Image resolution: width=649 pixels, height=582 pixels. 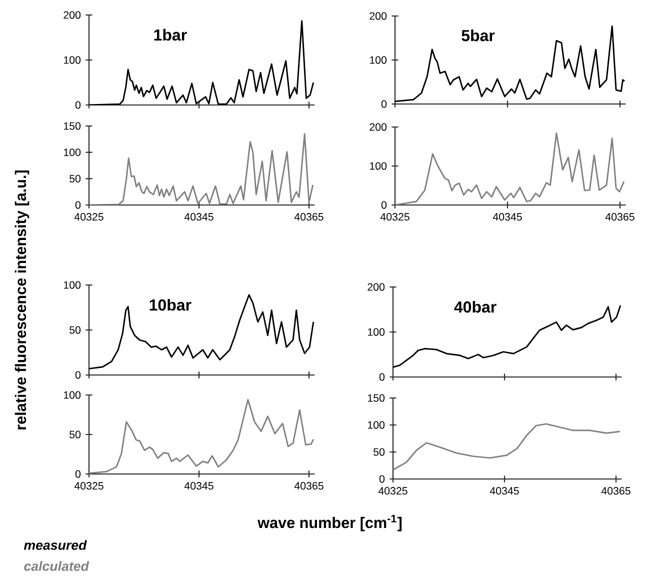 I want to click on text: measured, so click(x=55, y=545).